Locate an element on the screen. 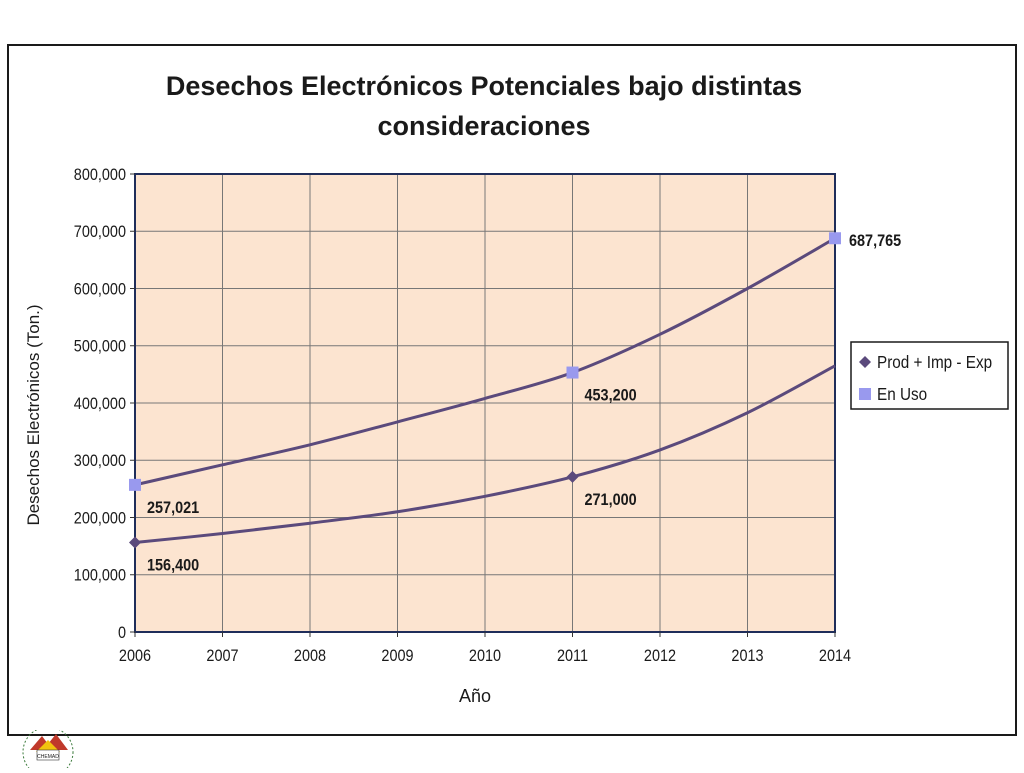  data-label-1: 453,200 is located at coordinates (611, 396).